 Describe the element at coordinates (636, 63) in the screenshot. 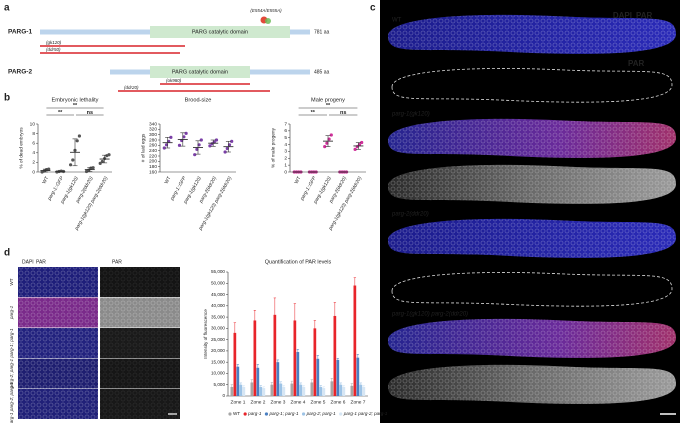

I see `inset-label: PAR` at that location.